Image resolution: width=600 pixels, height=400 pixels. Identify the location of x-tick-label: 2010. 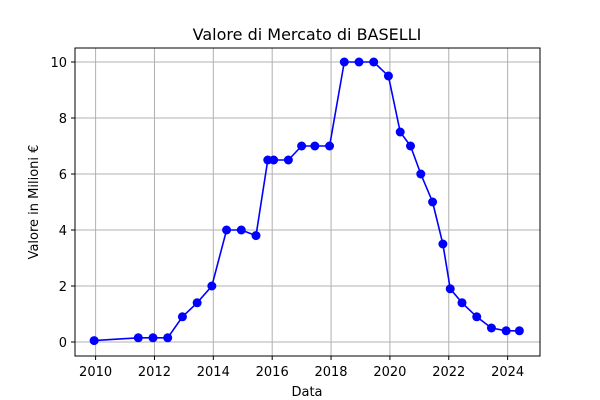
(95, 372).